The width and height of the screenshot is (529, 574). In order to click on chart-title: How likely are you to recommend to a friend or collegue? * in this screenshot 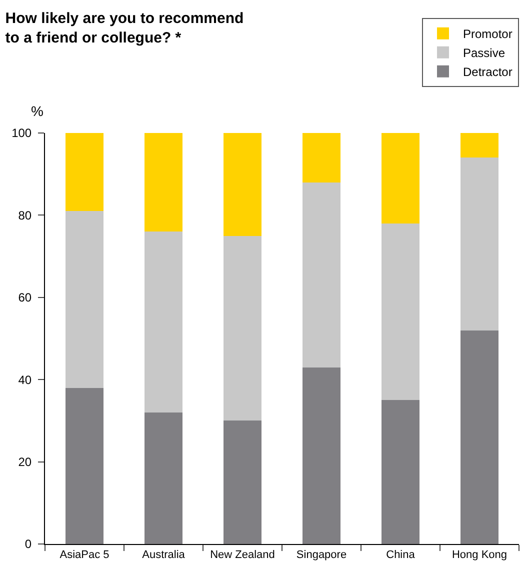, I will do `click(124, 28)`.